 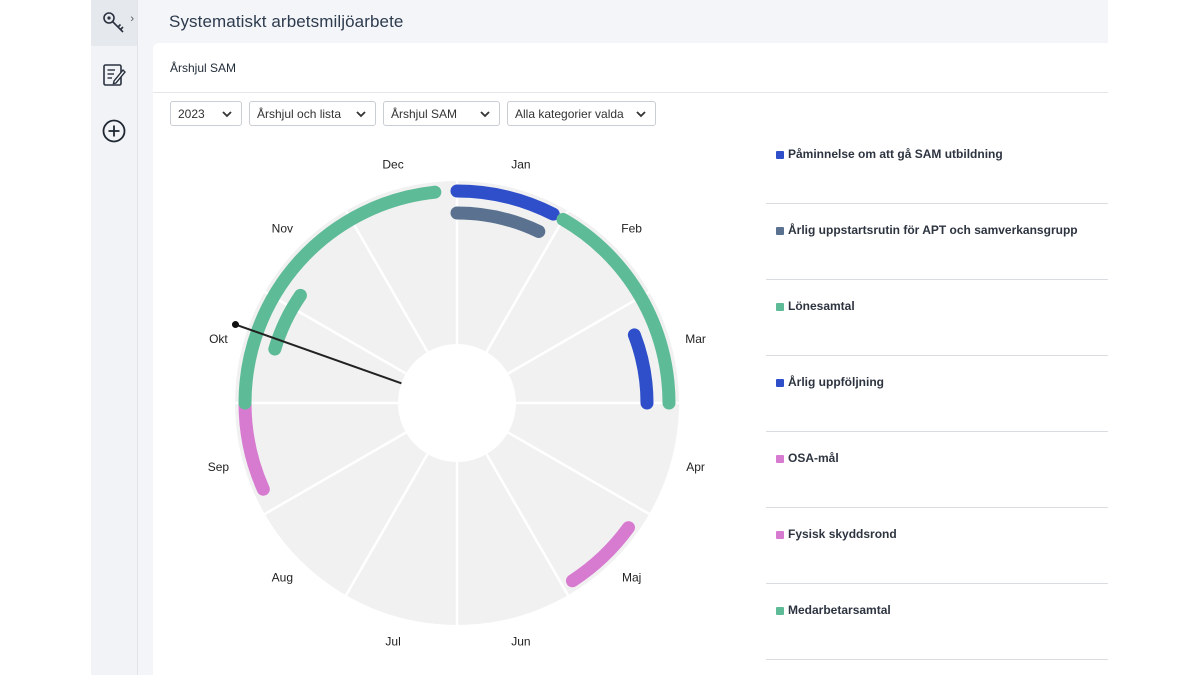 What do you see at coordinates (286, 21) in the screenshot?
I see `page-title: Systematiskt arbetsmiljöarbete` at bounding box center [286, 21].